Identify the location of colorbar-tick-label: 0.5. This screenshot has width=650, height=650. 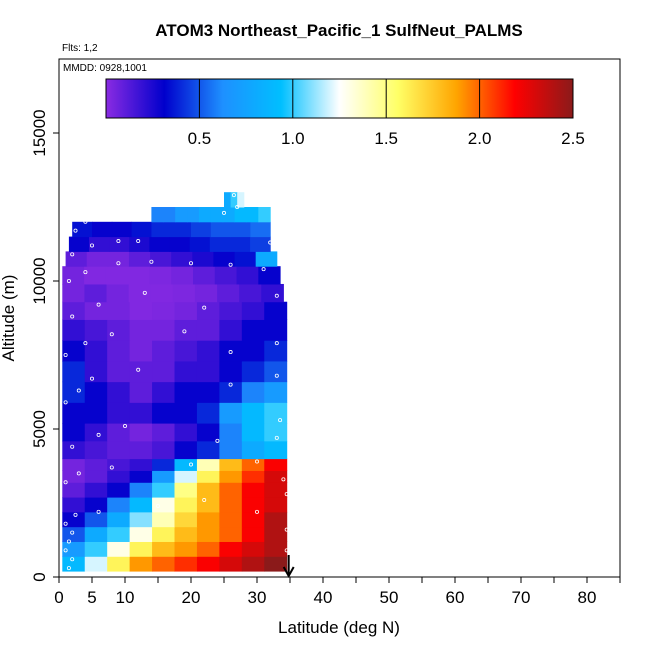
(200, 138).